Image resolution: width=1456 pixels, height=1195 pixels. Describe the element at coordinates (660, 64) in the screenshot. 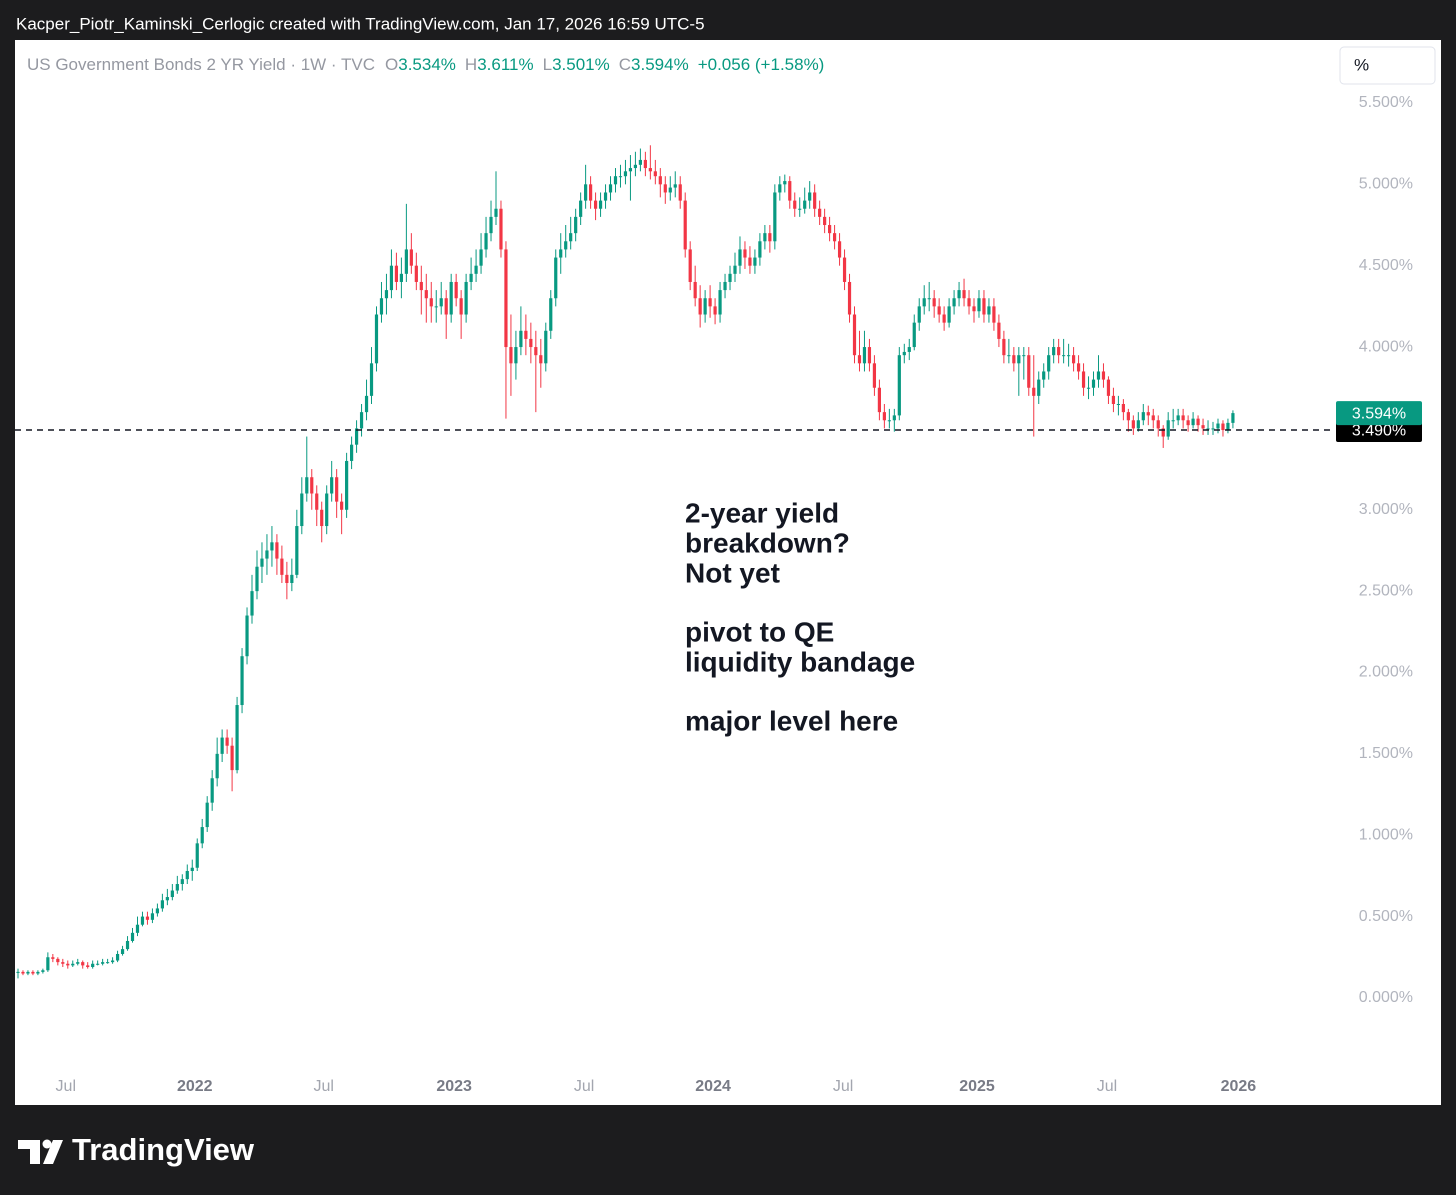

I see `ohlc-value: 3.594%` at that location.